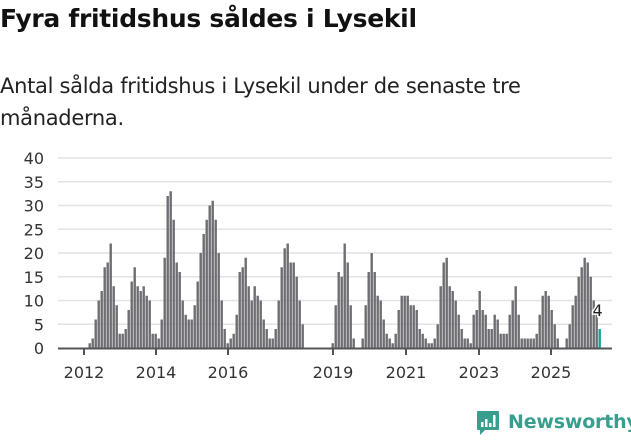 This screenshot has height=440, width=631. I want to click on svg-text: 30, so click(34, 206).